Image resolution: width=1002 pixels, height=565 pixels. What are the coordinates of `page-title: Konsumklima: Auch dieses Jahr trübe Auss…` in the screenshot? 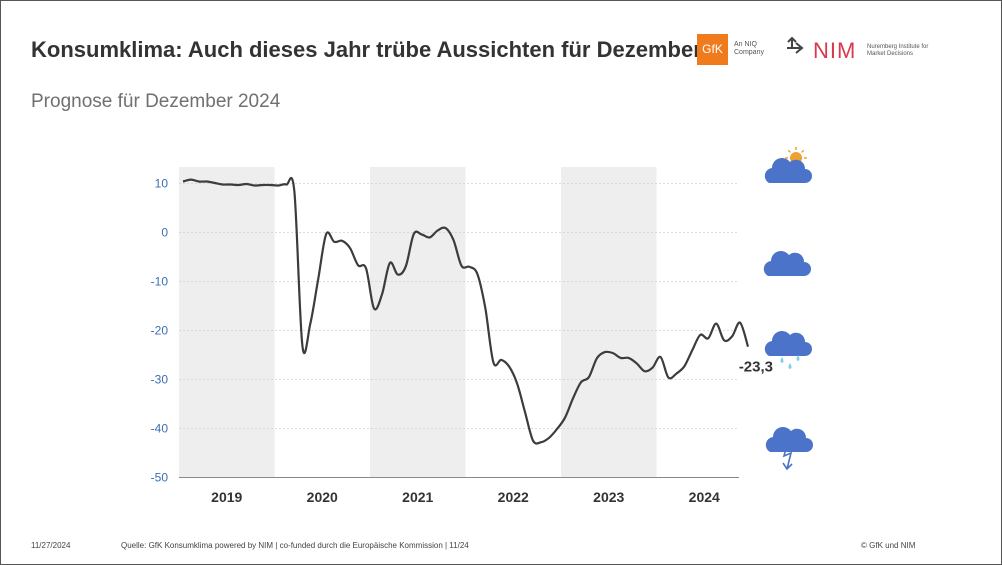 It's located at (366, 49).